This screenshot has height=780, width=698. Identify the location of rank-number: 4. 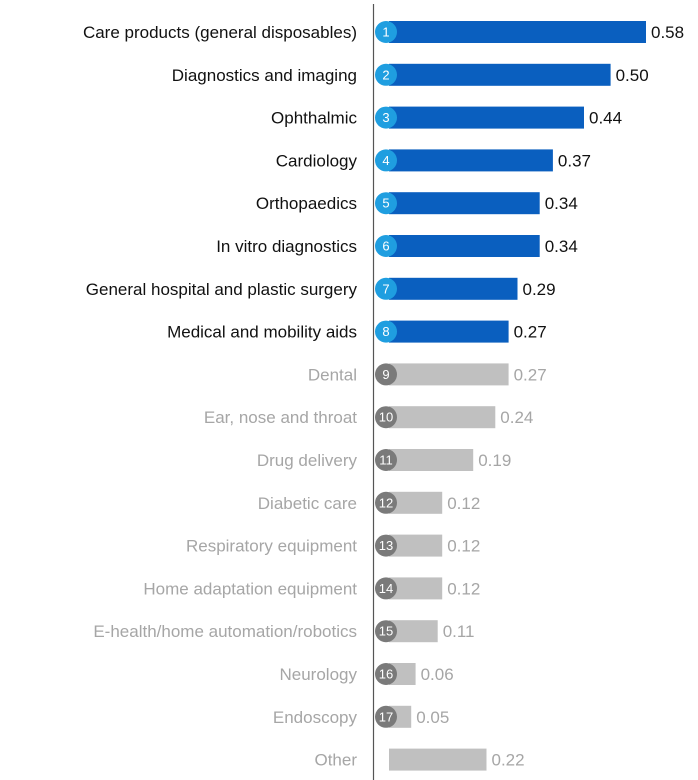
(385, 160).